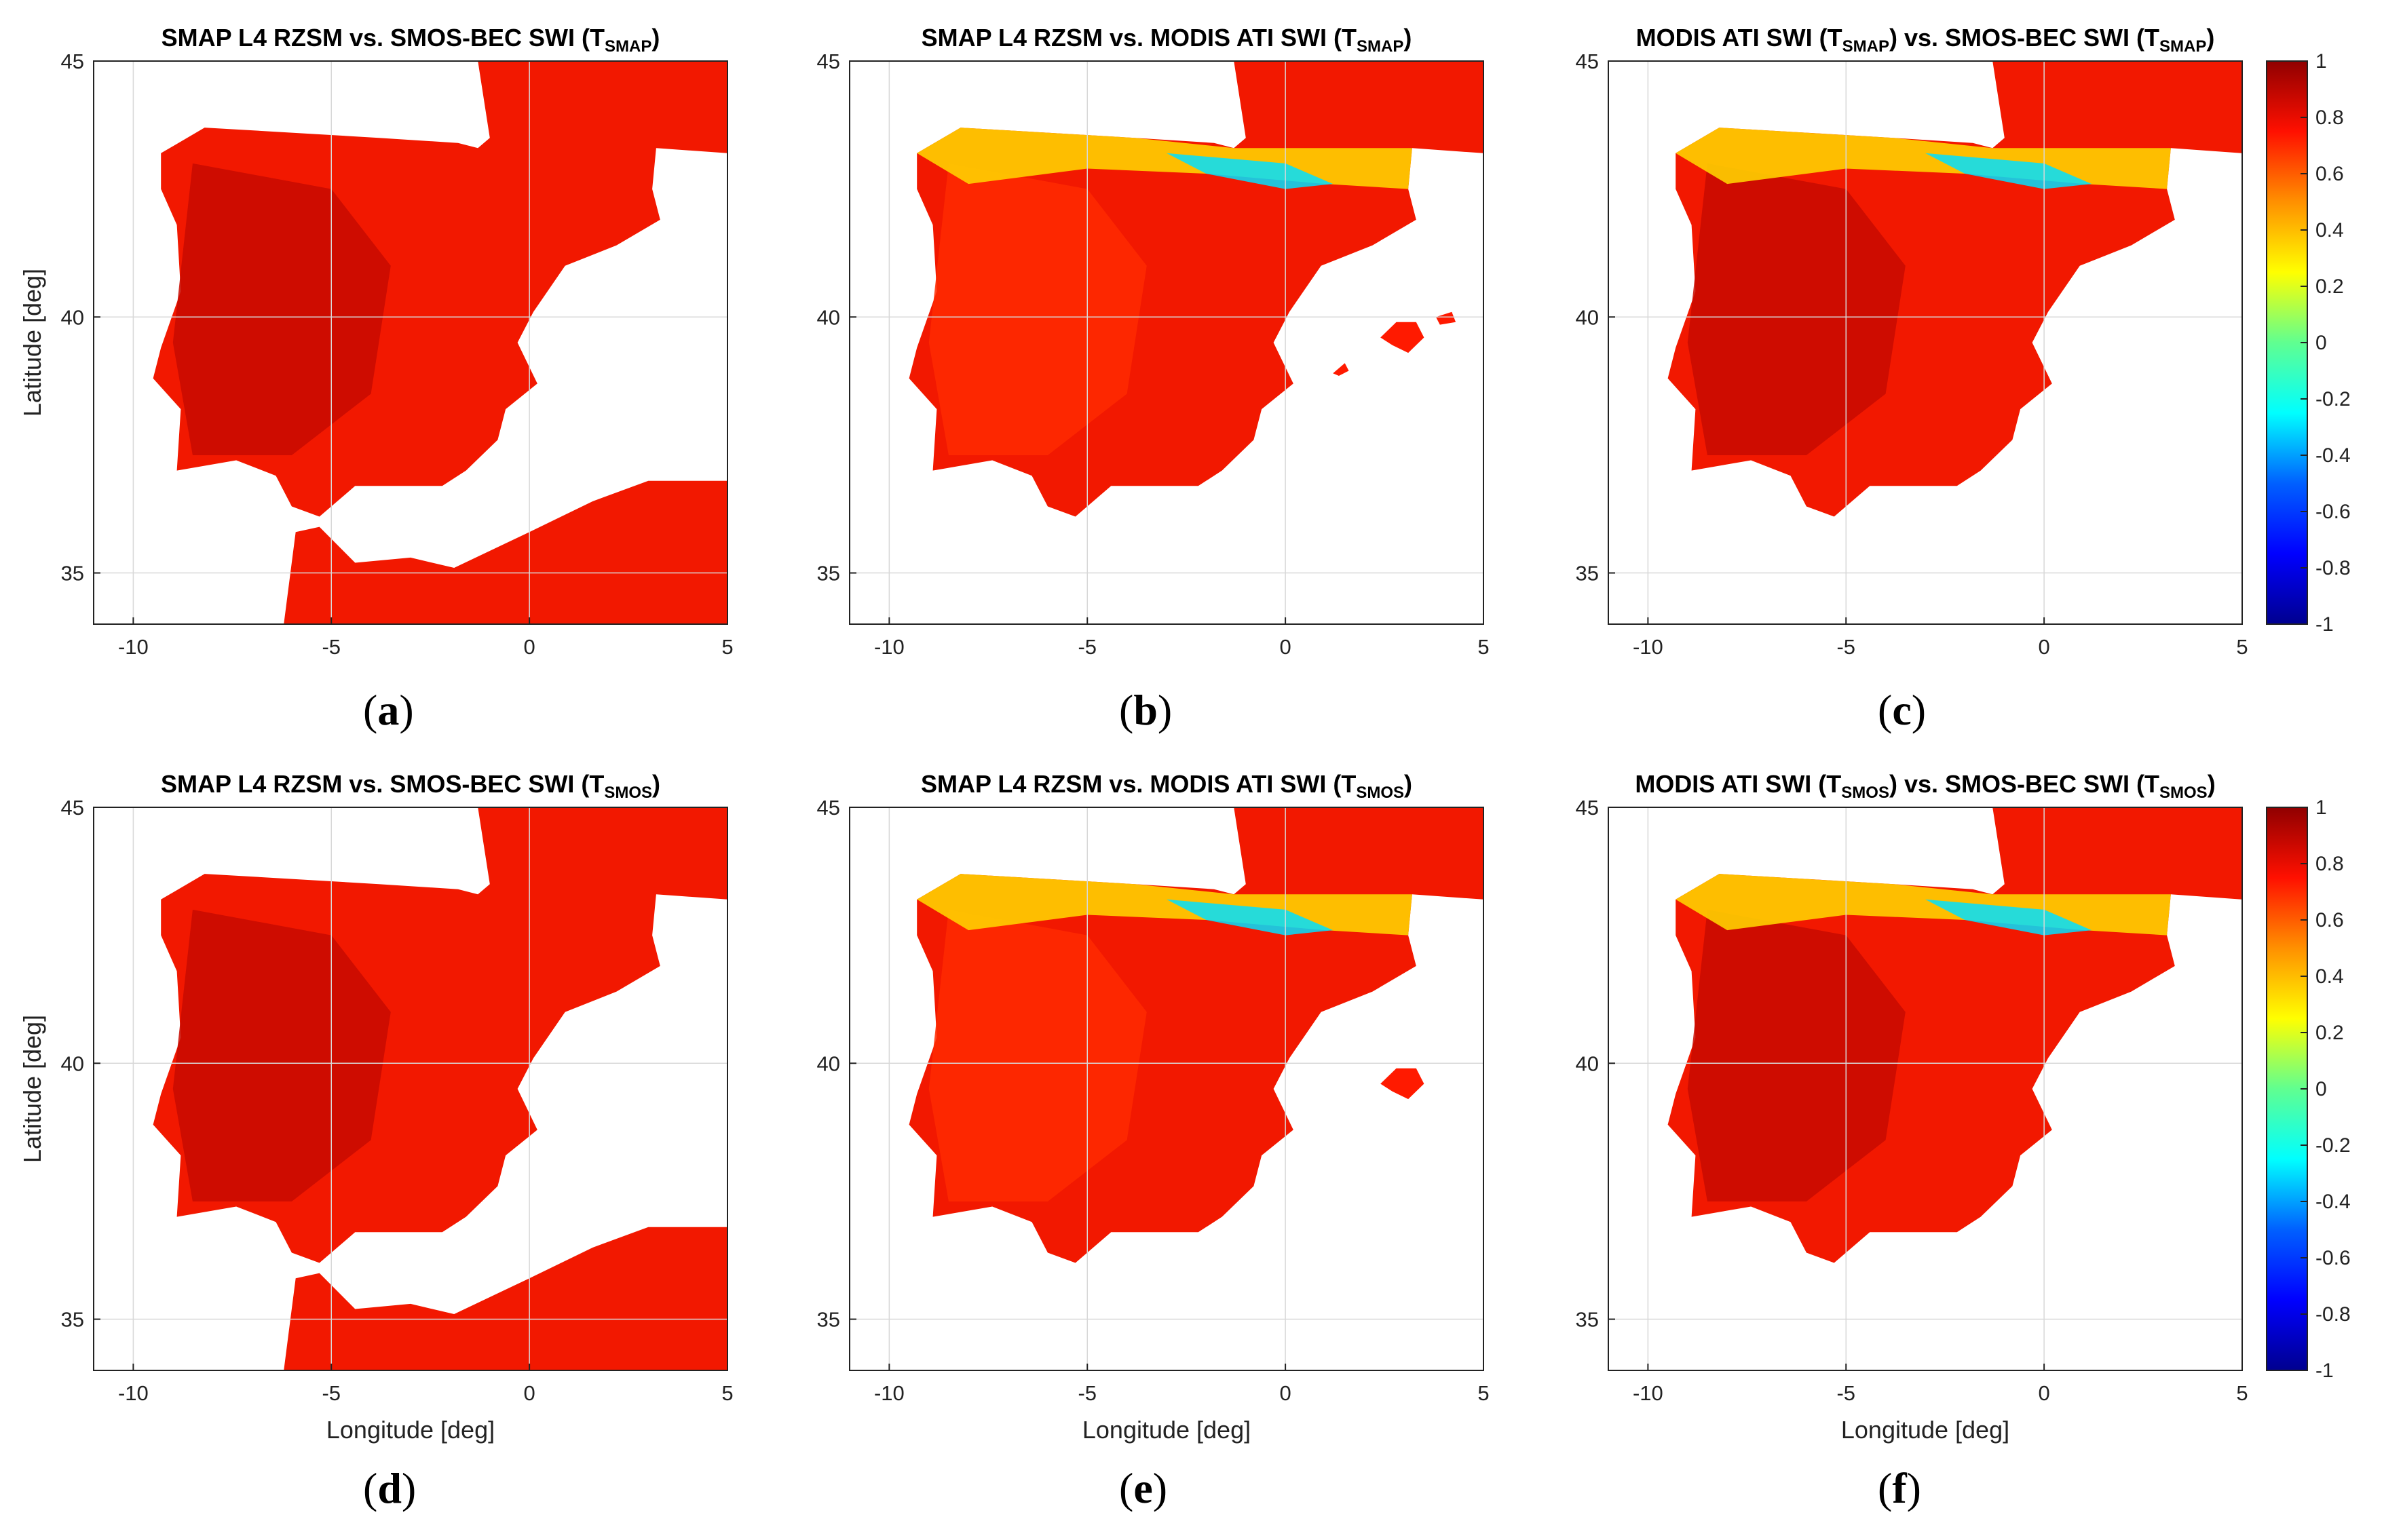 The height and width of the screenshot is (1540, 2384). I want to click on colorbar-tick-label: 0.4, so click(2329, 977).